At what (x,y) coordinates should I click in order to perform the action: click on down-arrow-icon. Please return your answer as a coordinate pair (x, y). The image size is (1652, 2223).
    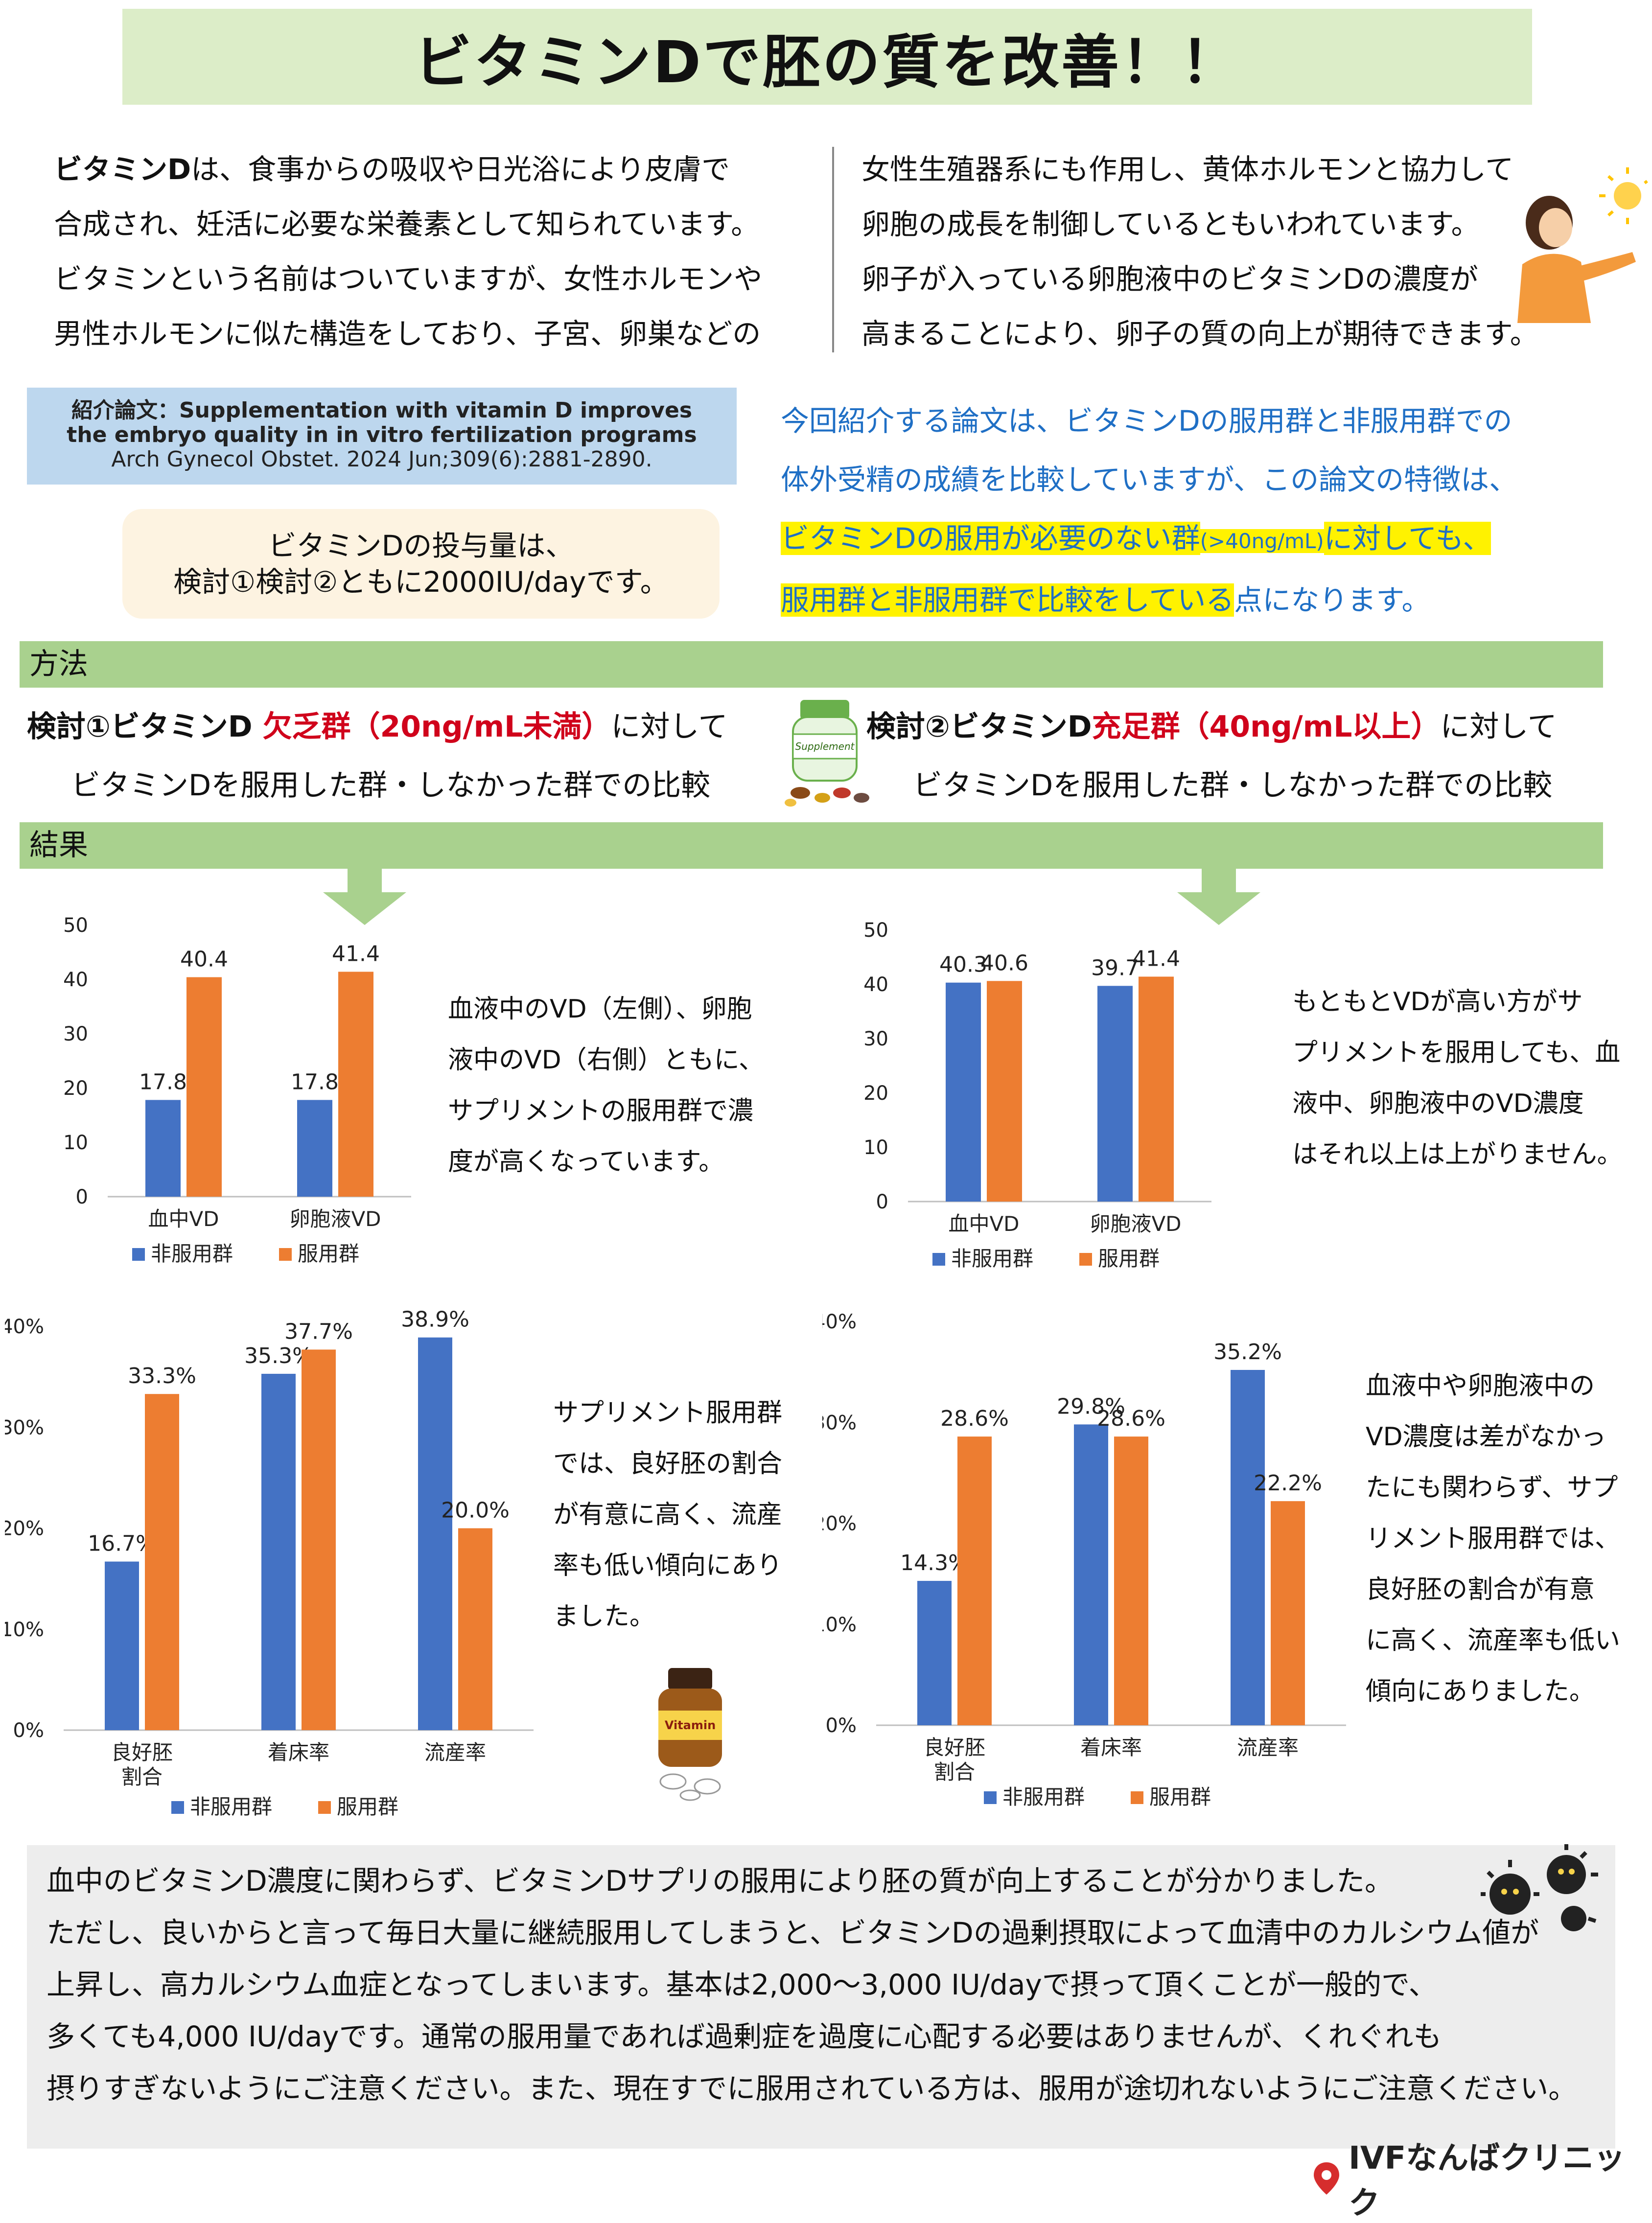
    Looking at the image, I should click on (364, 897).